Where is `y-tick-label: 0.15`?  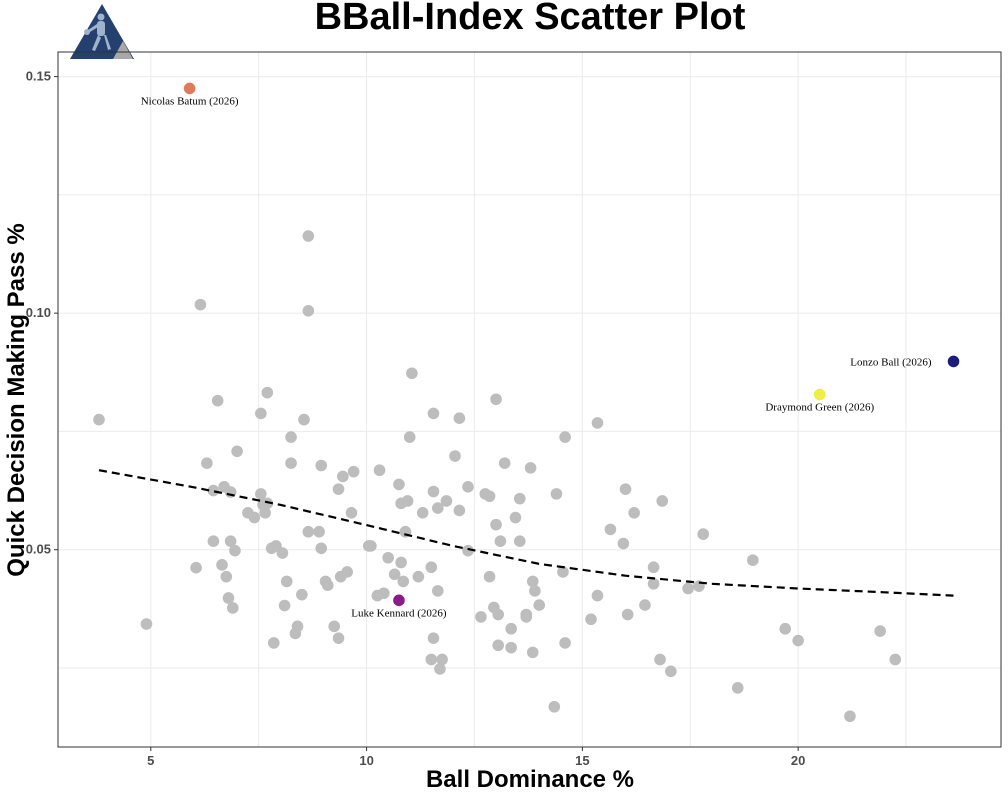 y-tick-label: 0.15 is located at coordinates (38, 76).